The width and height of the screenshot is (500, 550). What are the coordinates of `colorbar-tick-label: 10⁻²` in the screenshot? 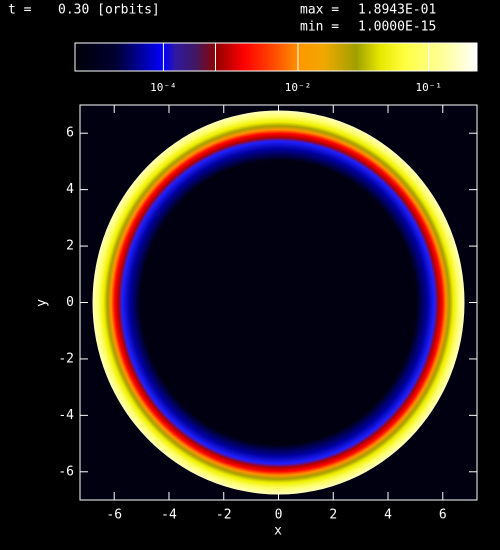 It's located at (298, 87).